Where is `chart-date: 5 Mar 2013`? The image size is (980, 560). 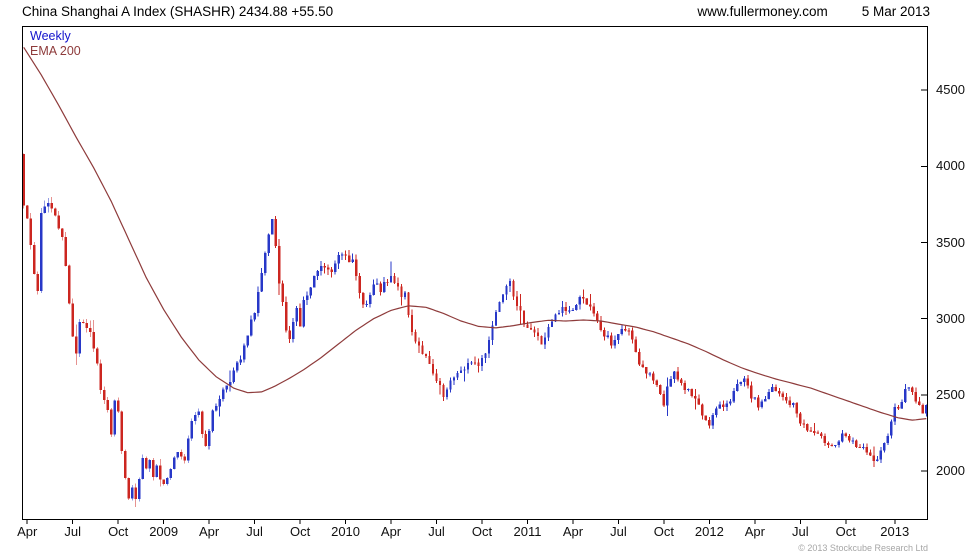 chart-date: 5 Mar 2013 is located at coordinates (895, 11).